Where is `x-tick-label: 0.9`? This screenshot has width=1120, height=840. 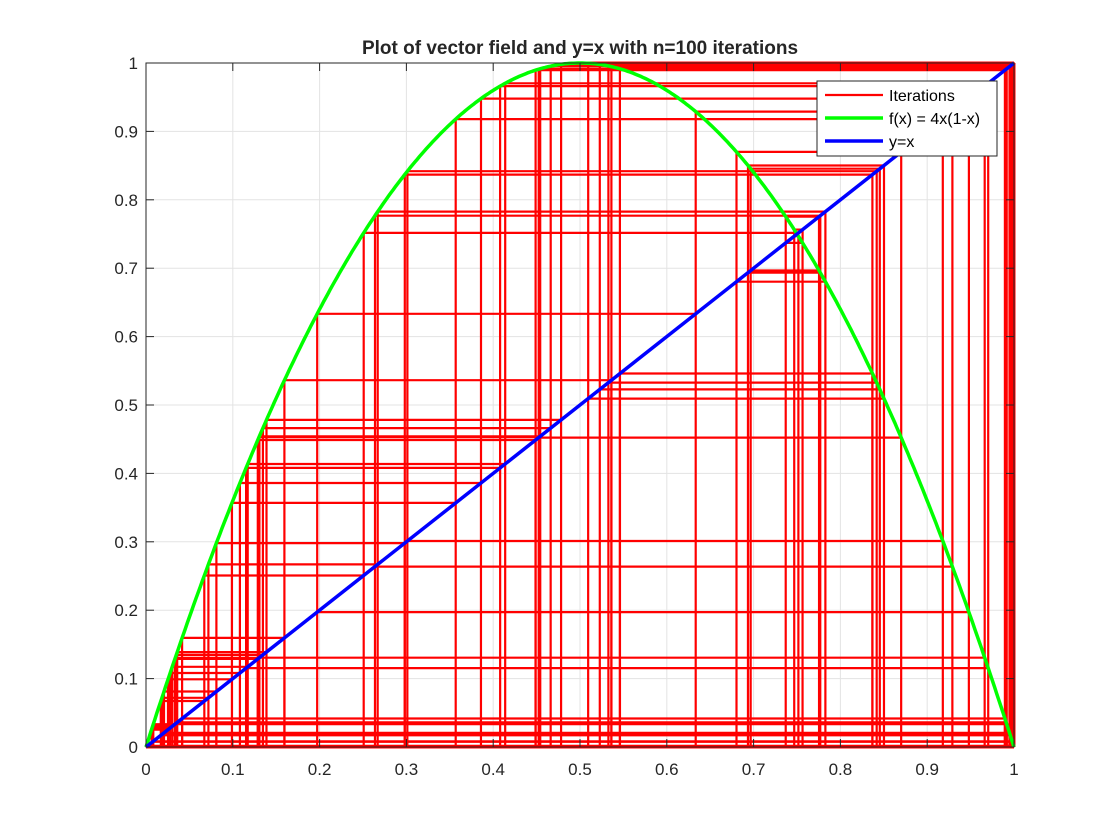
x-tick-label: 0.9 is located at coordinates (927, 769).